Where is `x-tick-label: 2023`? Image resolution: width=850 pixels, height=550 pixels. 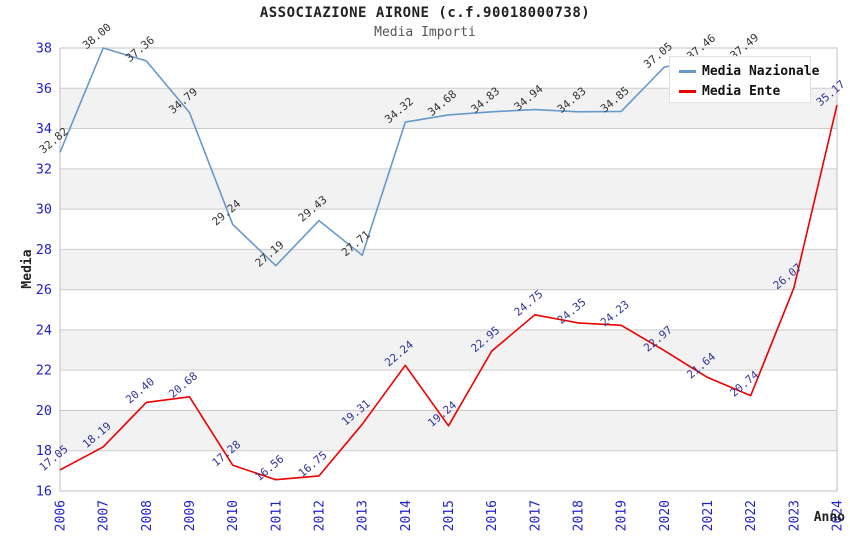
x-tick-label: 2023 is located at coordinates (794, 515).